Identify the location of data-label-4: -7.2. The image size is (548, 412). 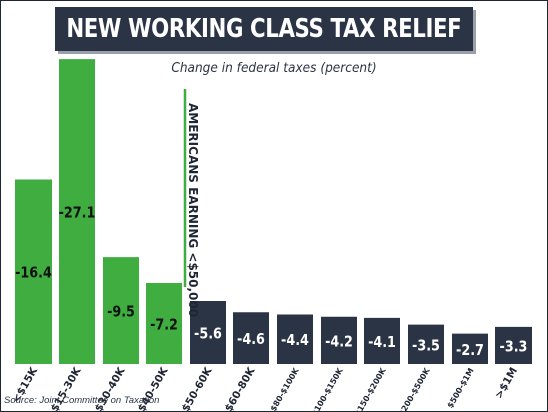
(164, 325).